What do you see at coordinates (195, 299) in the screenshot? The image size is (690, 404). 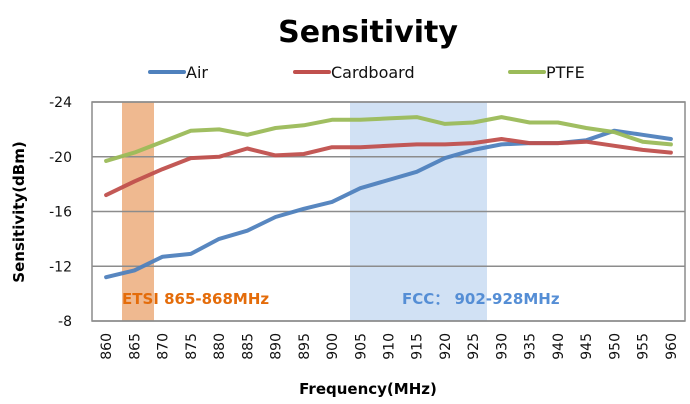 I see `band-label-0: ETSI 865-868MHz` at bounding box center [195, 299].